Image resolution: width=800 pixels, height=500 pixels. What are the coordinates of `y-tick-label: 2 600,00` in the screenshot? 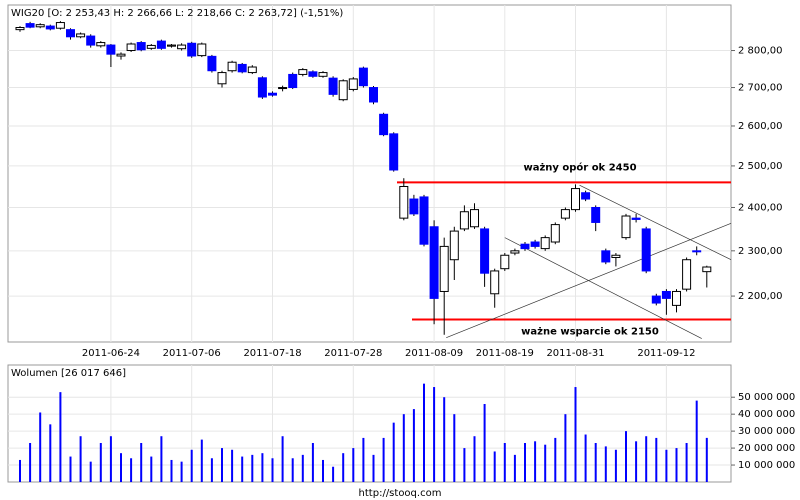 It's located at (760, 126).